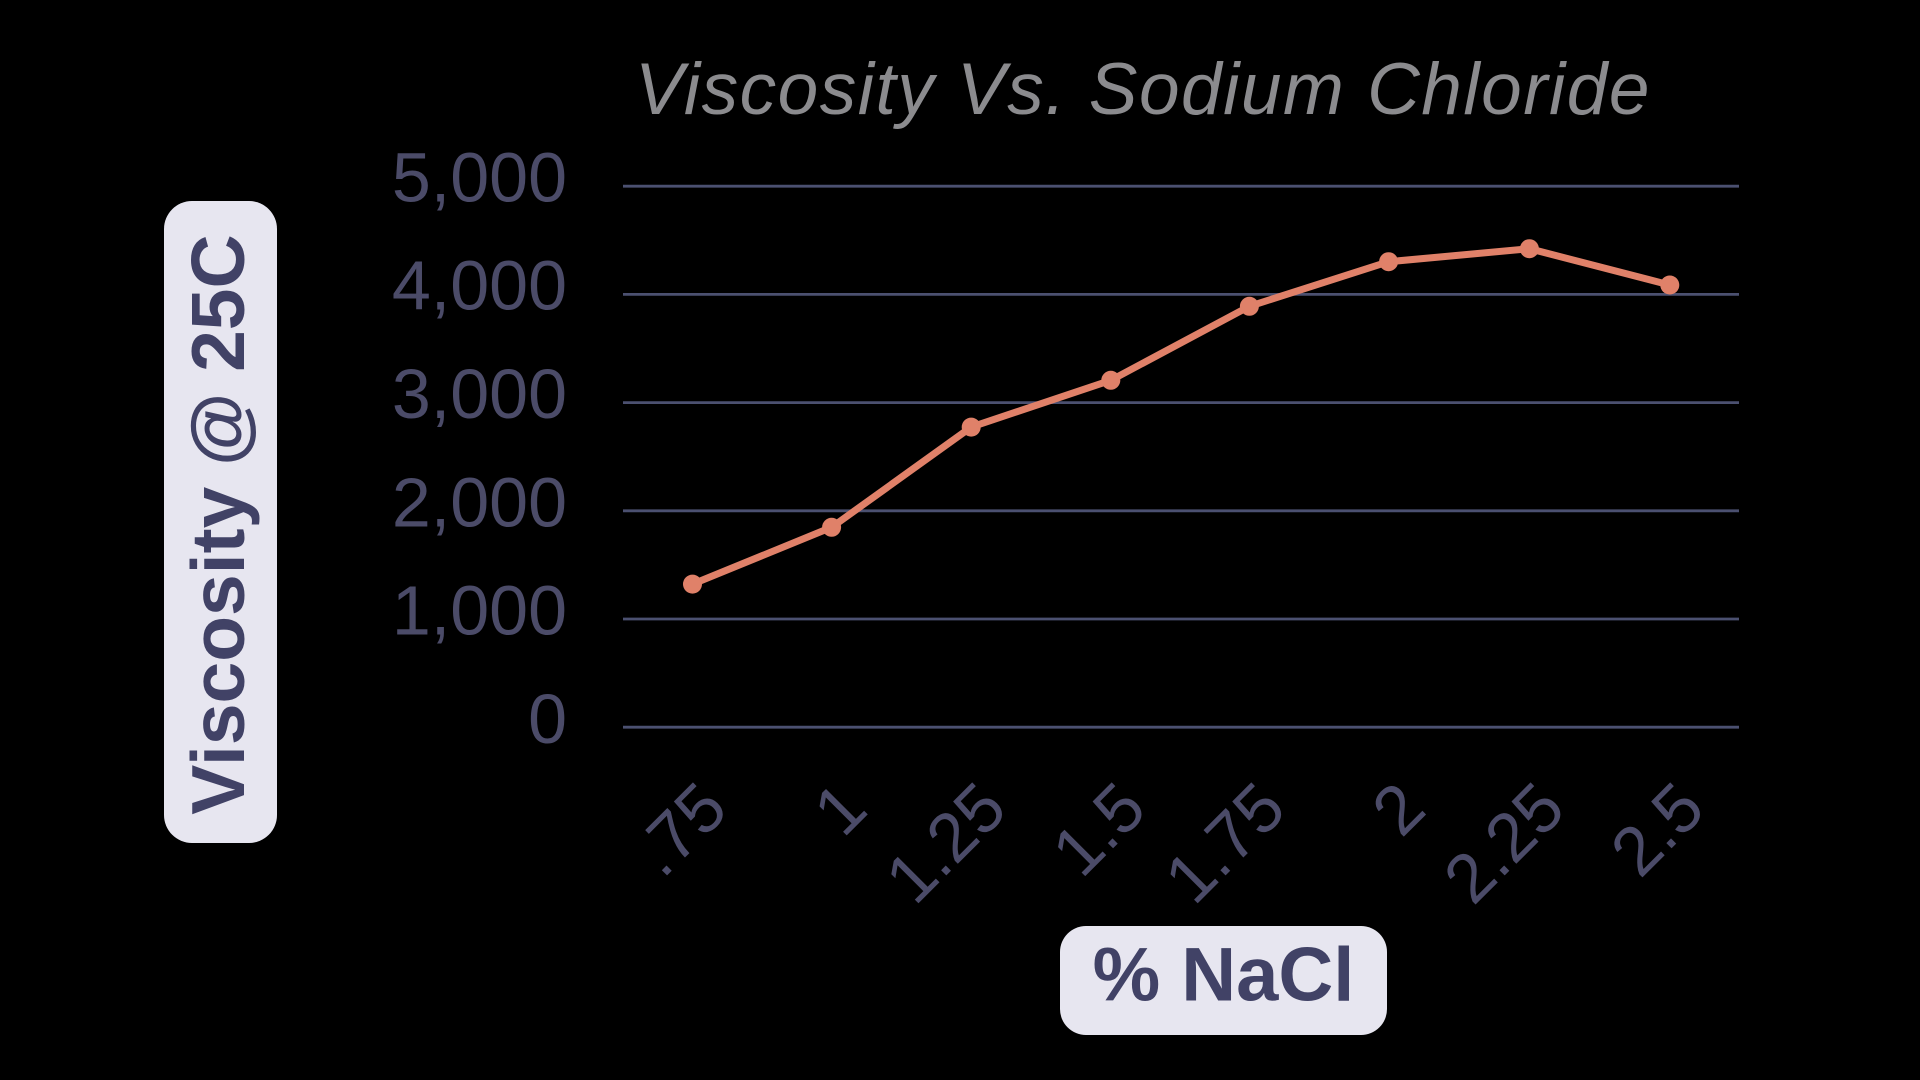 Image resolution: width=1920 pixels, height=1080 pixels. Describe the element at coordinates (1143, 89) in the screenshot. I see `svg-text: Viscosity Vs. Sodium Chloride` at that location.